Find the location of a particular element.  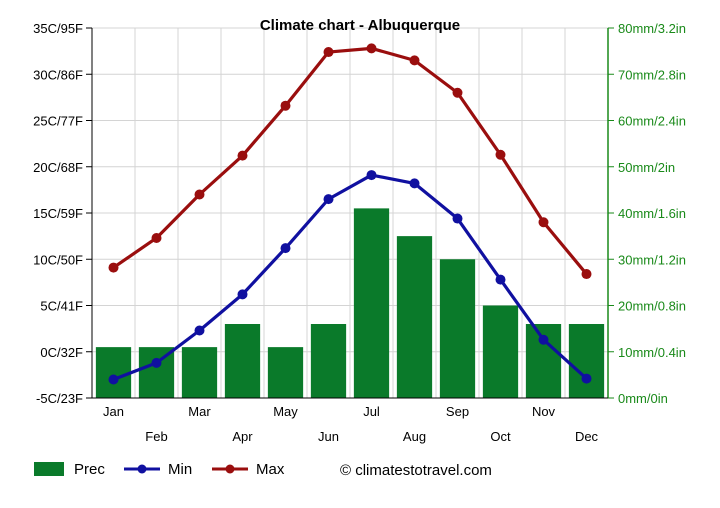

x-tick-label-aug: Aug is located at coordinates (414, 436).